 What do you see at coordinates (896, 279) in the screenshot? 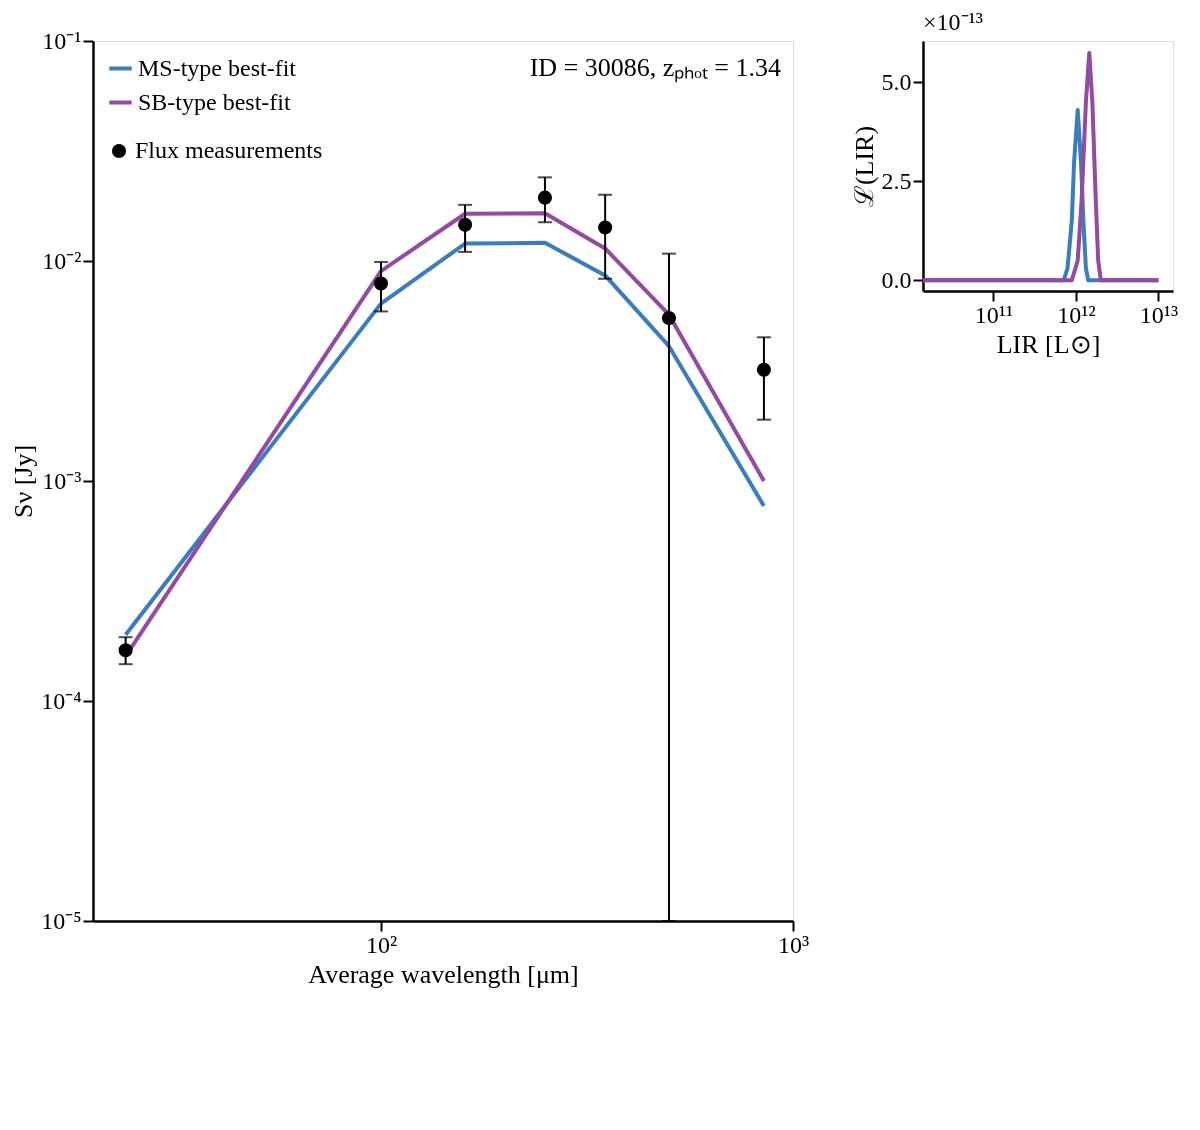
I see `y-tick-label: 0.0` at bounding box center [896, 279].